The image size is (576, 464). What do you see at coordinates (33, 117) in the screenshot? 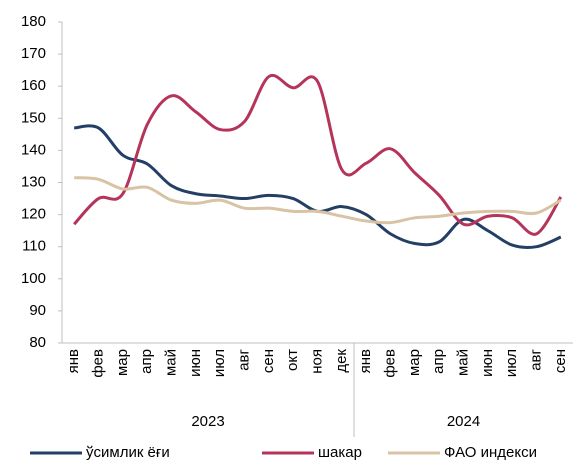
I see `y-tick-label: 150` at bounding box center [33, 117].